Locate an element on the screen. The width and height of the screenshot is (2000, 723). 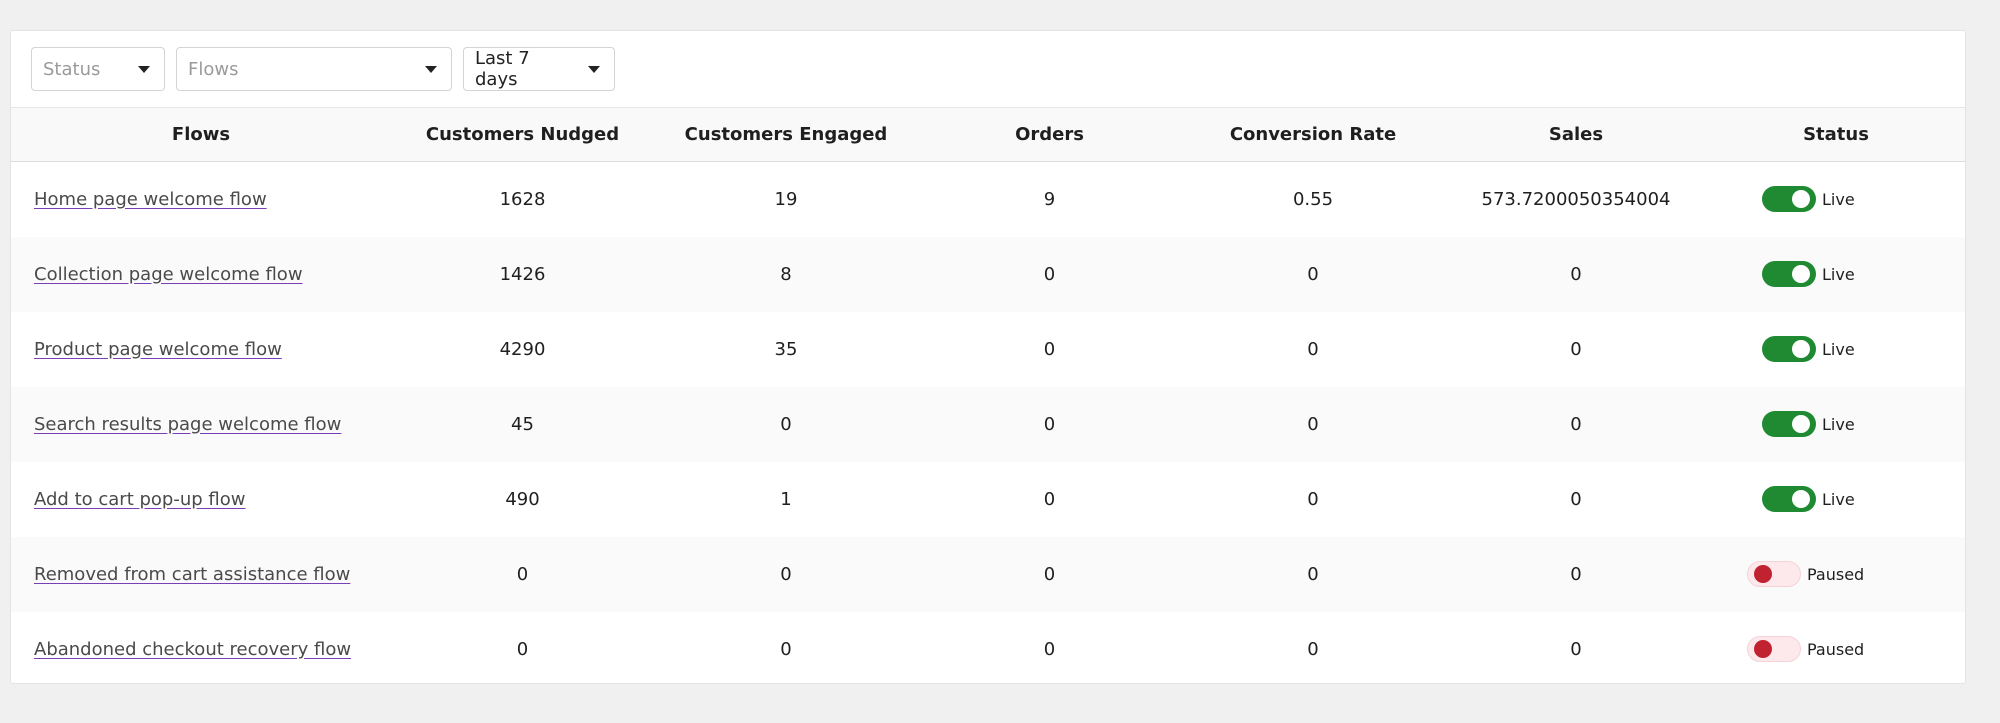
flow-link: Add to cart pop-up flow is located at coordinates (140, 499).